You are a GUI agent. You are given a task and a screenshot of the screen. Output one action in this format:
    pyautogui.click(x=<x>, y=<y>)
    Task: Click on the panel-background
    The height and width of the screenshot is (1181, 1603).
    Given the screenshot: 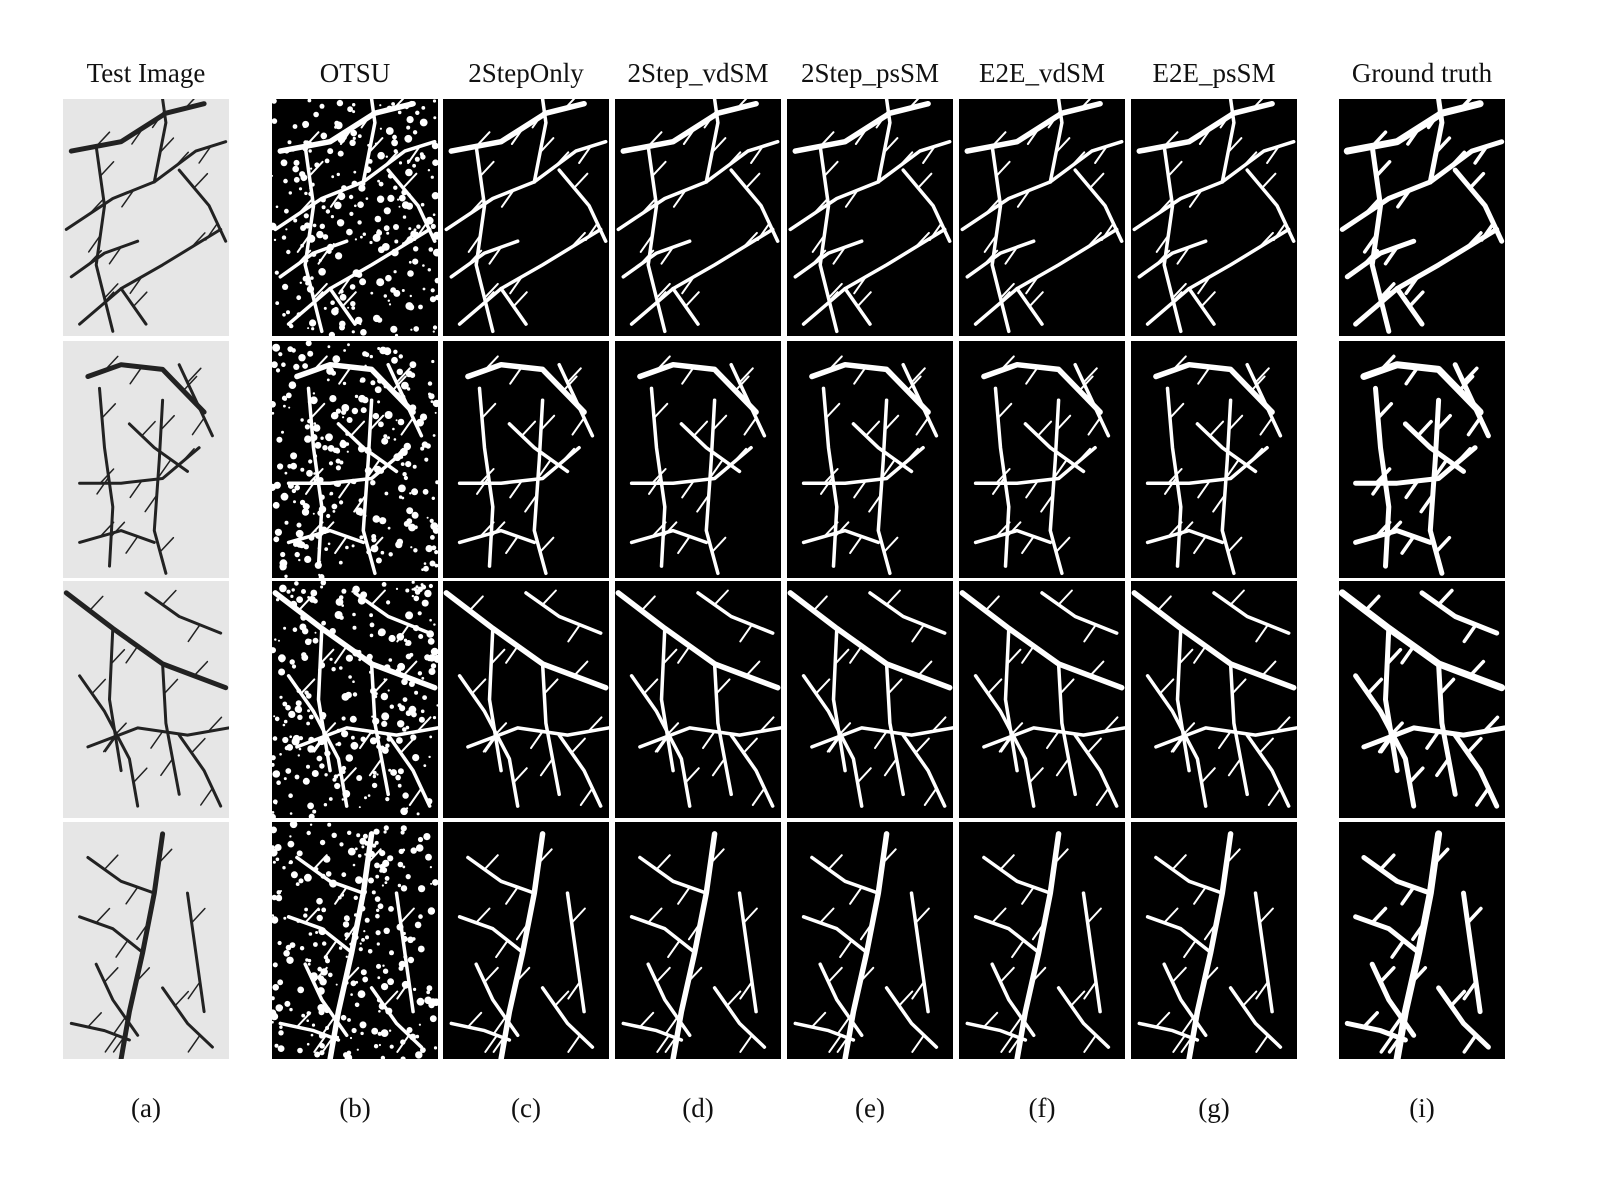 What is the action you would take?
    pyautogui.click(x=355, y=699)
    